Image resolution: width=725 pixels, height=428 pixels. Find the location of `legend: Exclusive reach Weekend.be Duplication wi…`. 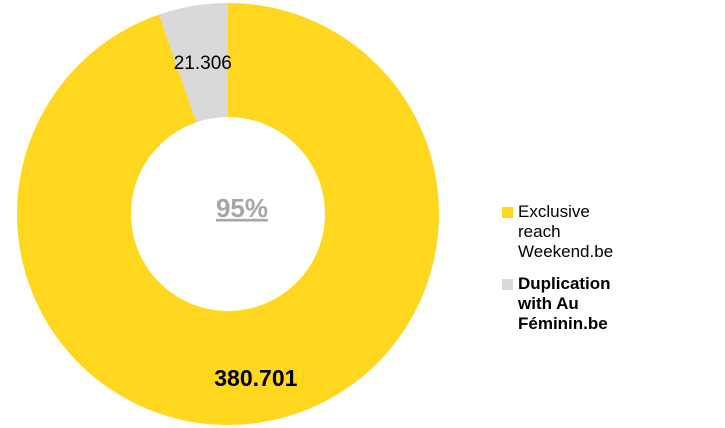

legend: Exclusive reach Weekend.be Duplication wi… is located at coordinates (567, 274).